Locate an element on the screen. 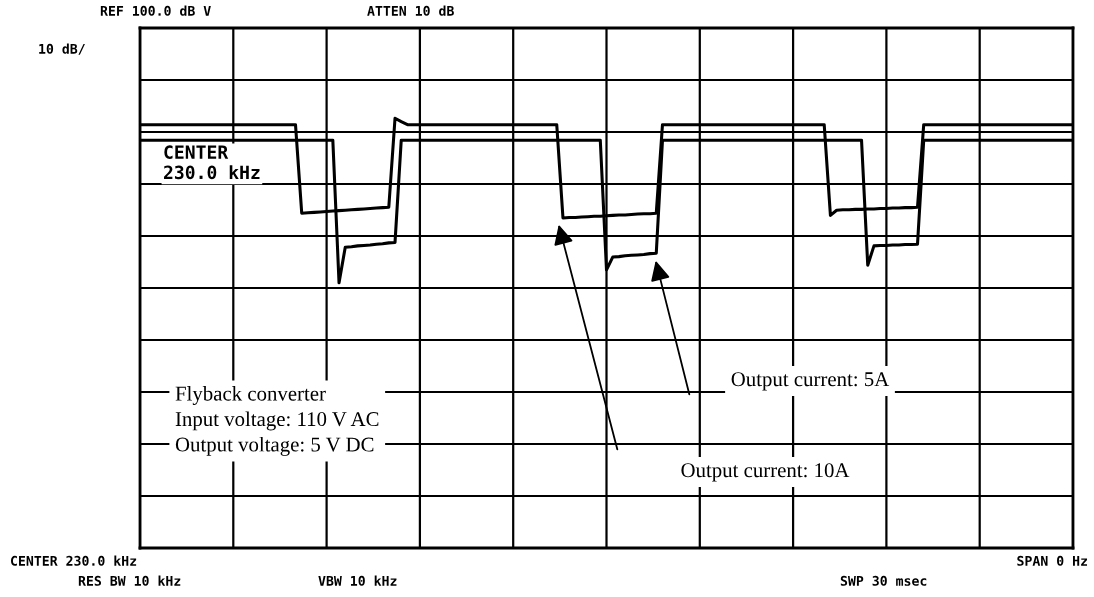 This screenshot has height=597, width=1094. text: 10 dB/ is located at coordinates (62, 49).